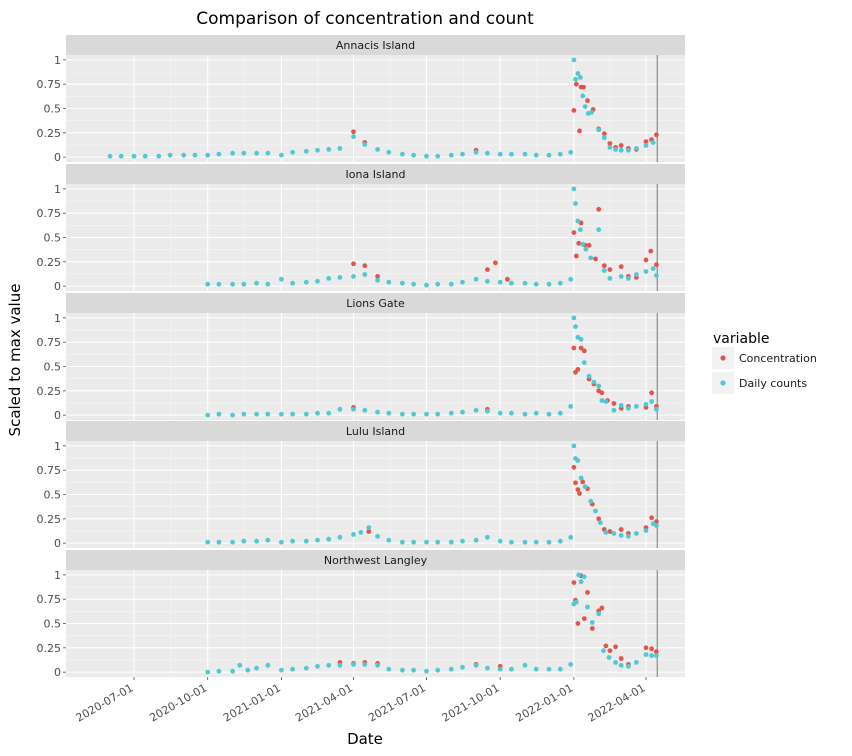  Describe the element at coordinates (375, 303) in the screenshot. I see `facet-strip` at that location.